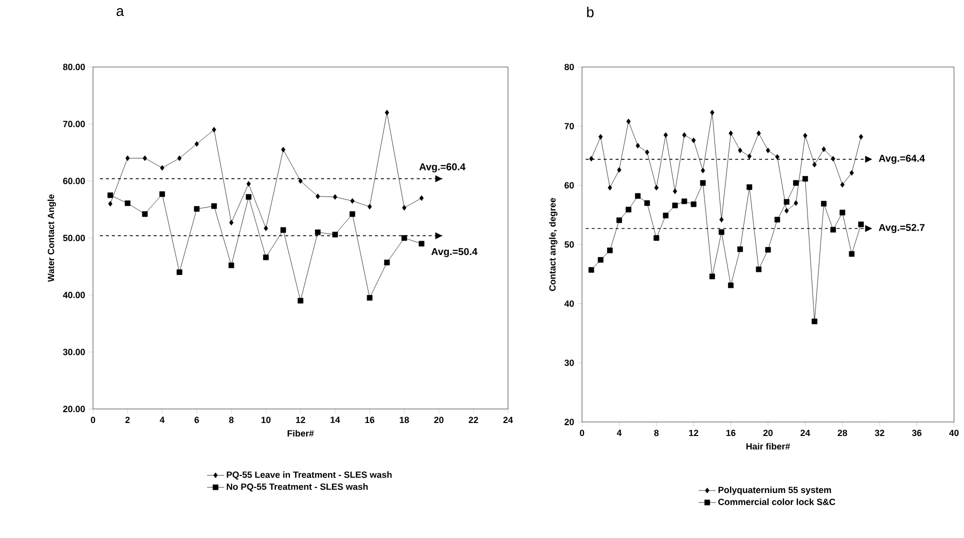 This screenshot has width=964, height=538. What do you see at coordinates (74, 238) in the screenshot?
I see `y-tick-label: 50.00` at bounding box center [74, 238].